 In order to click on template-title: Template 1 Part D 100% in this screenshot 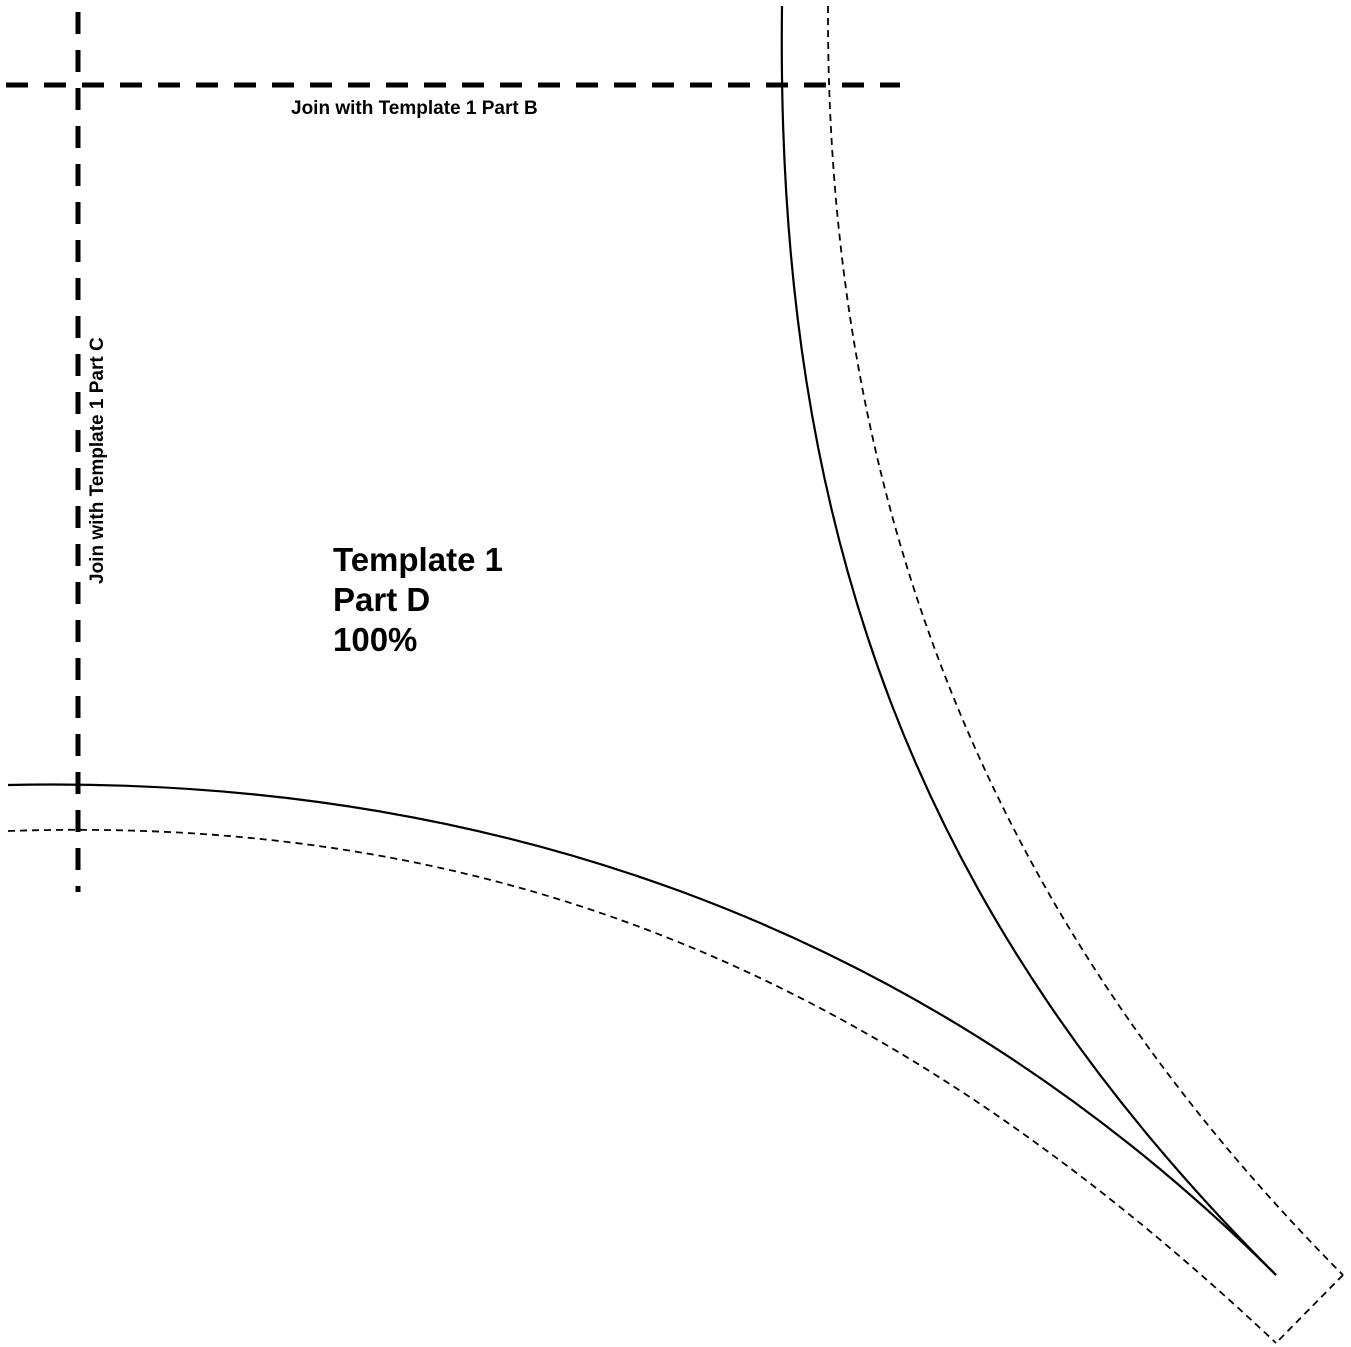, I will do `click(418, 600)`.